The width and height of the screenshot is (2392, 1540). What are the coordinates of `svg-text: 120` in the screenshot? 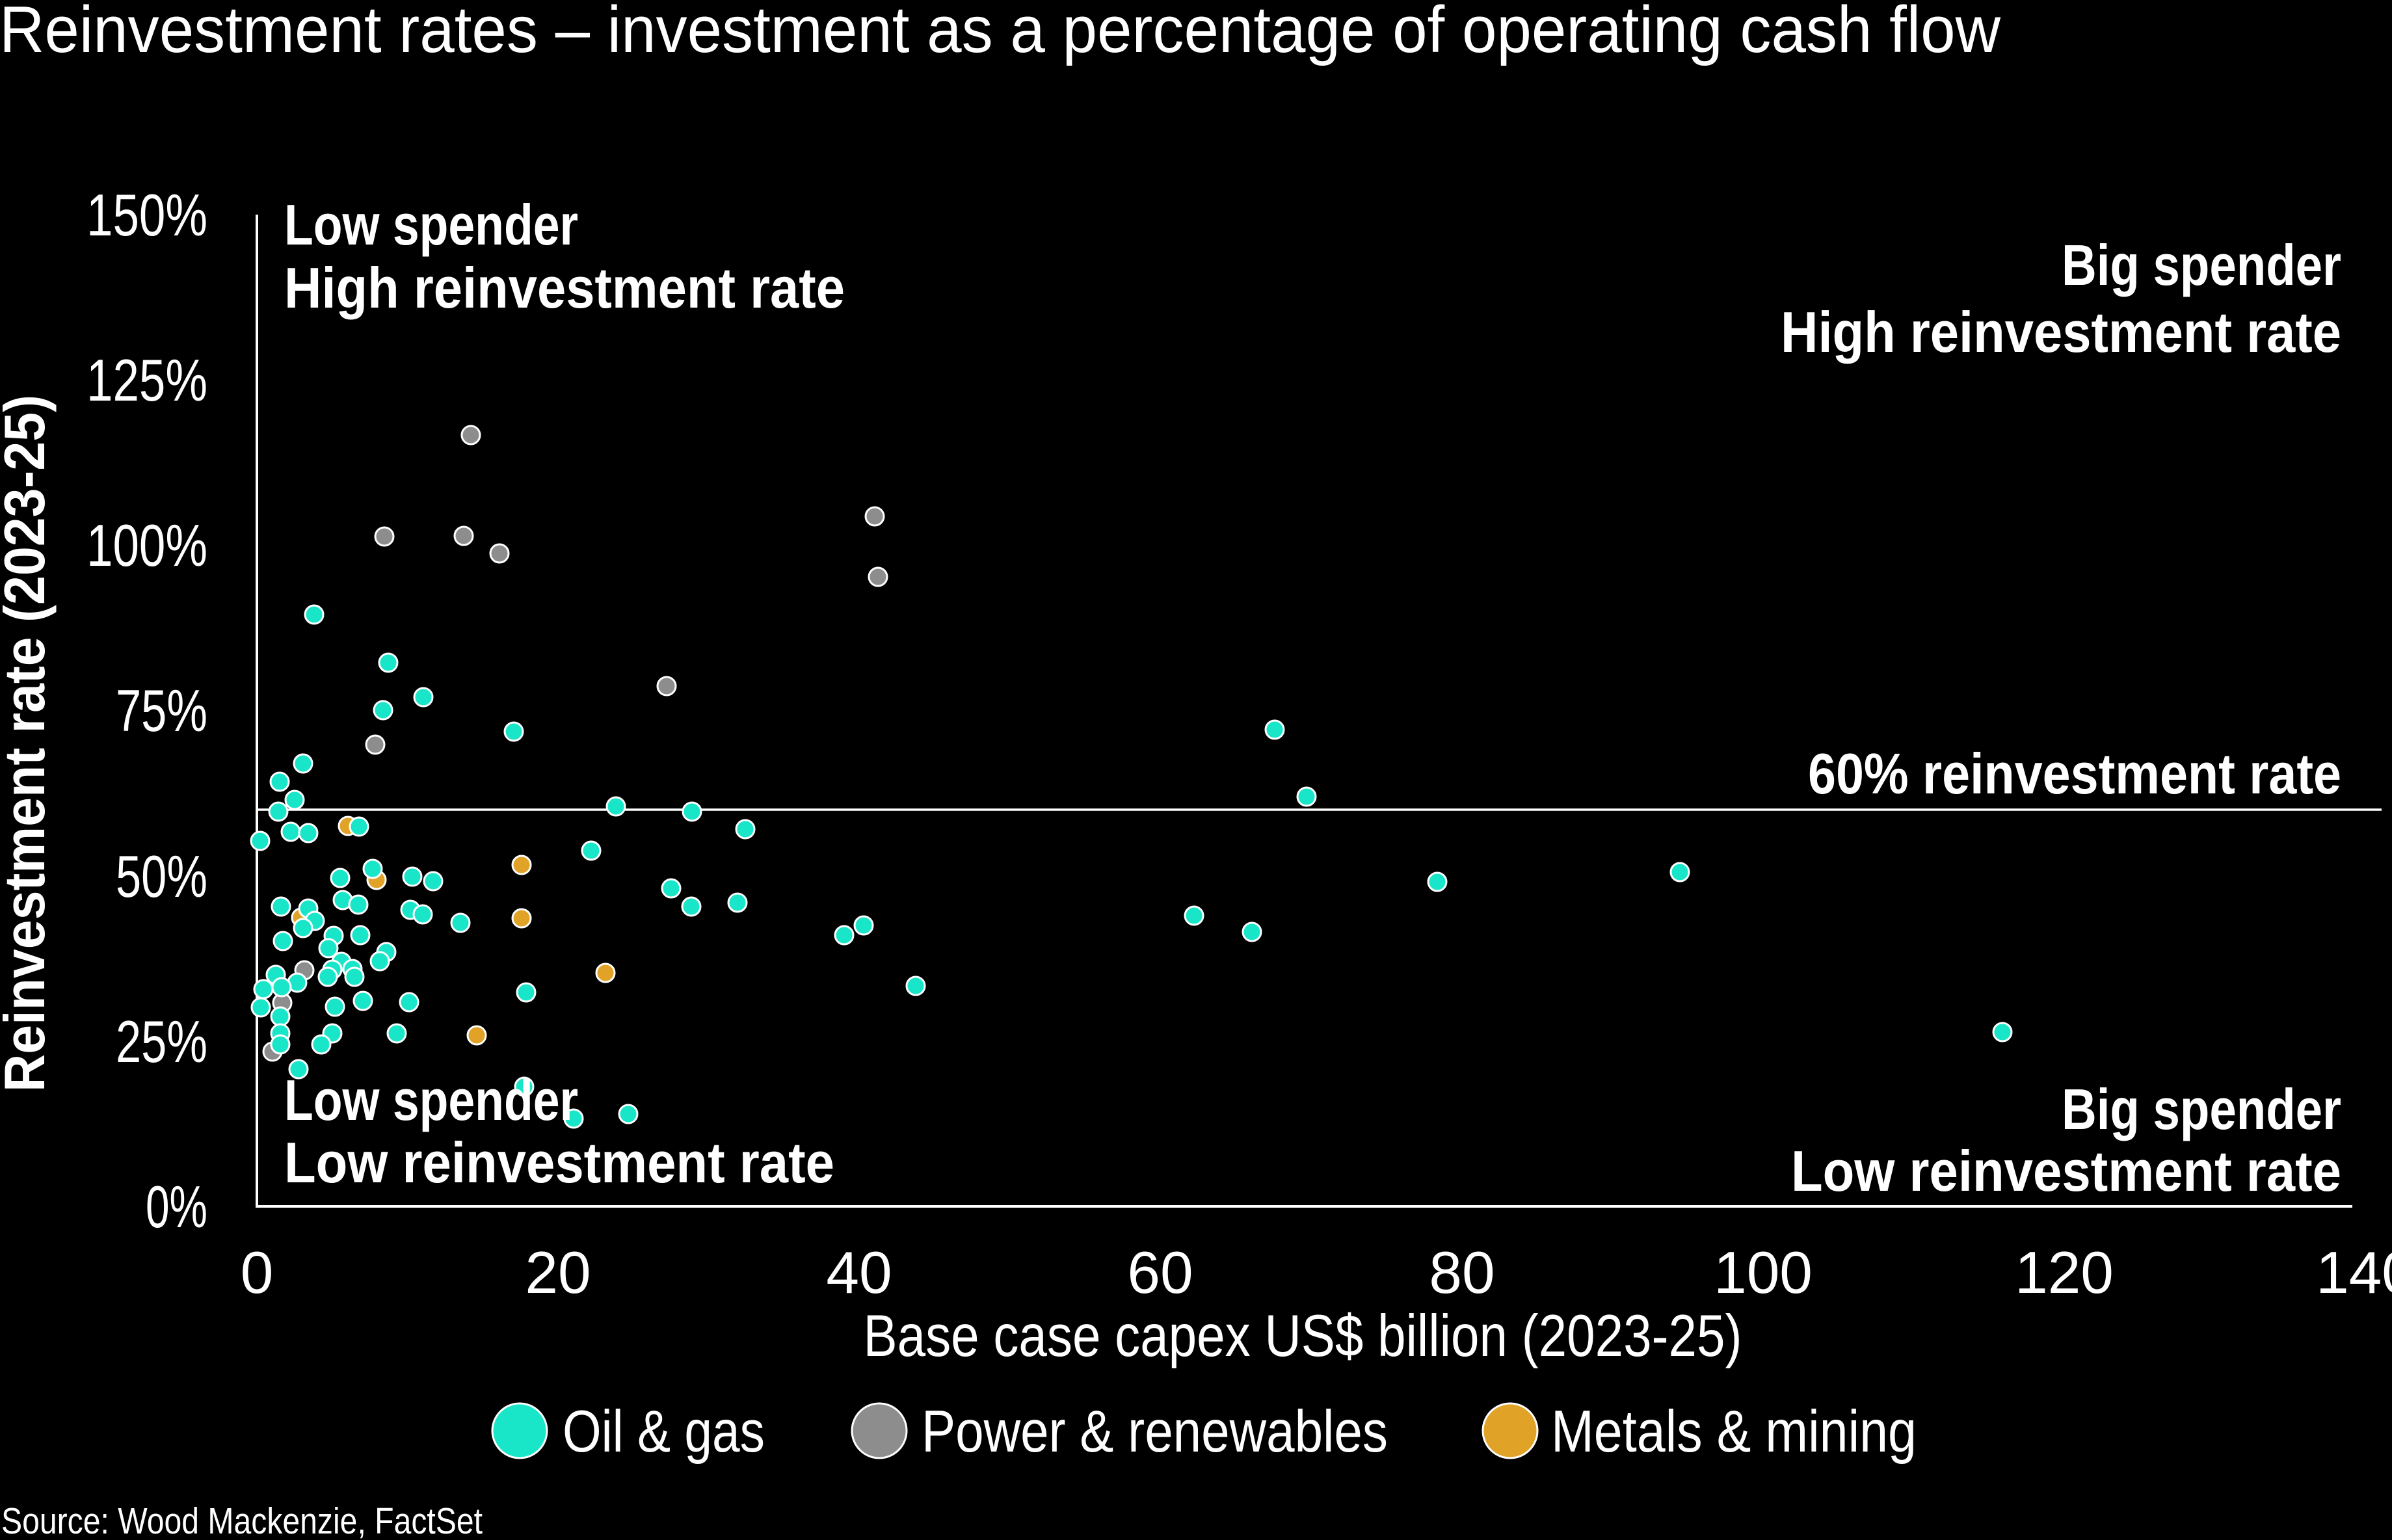 It's located at (2064, 1273).